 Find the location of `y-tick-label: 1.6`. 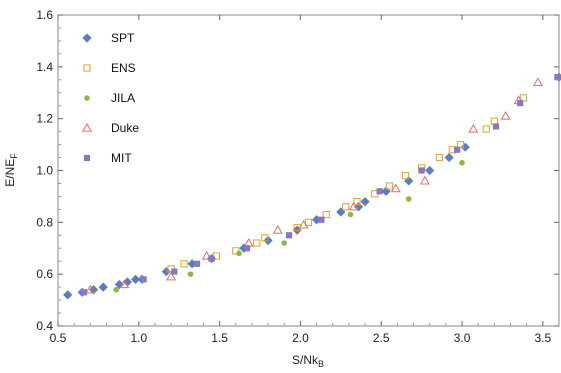

y-tick-label: 1.6 is located at coordinates (44, 15).